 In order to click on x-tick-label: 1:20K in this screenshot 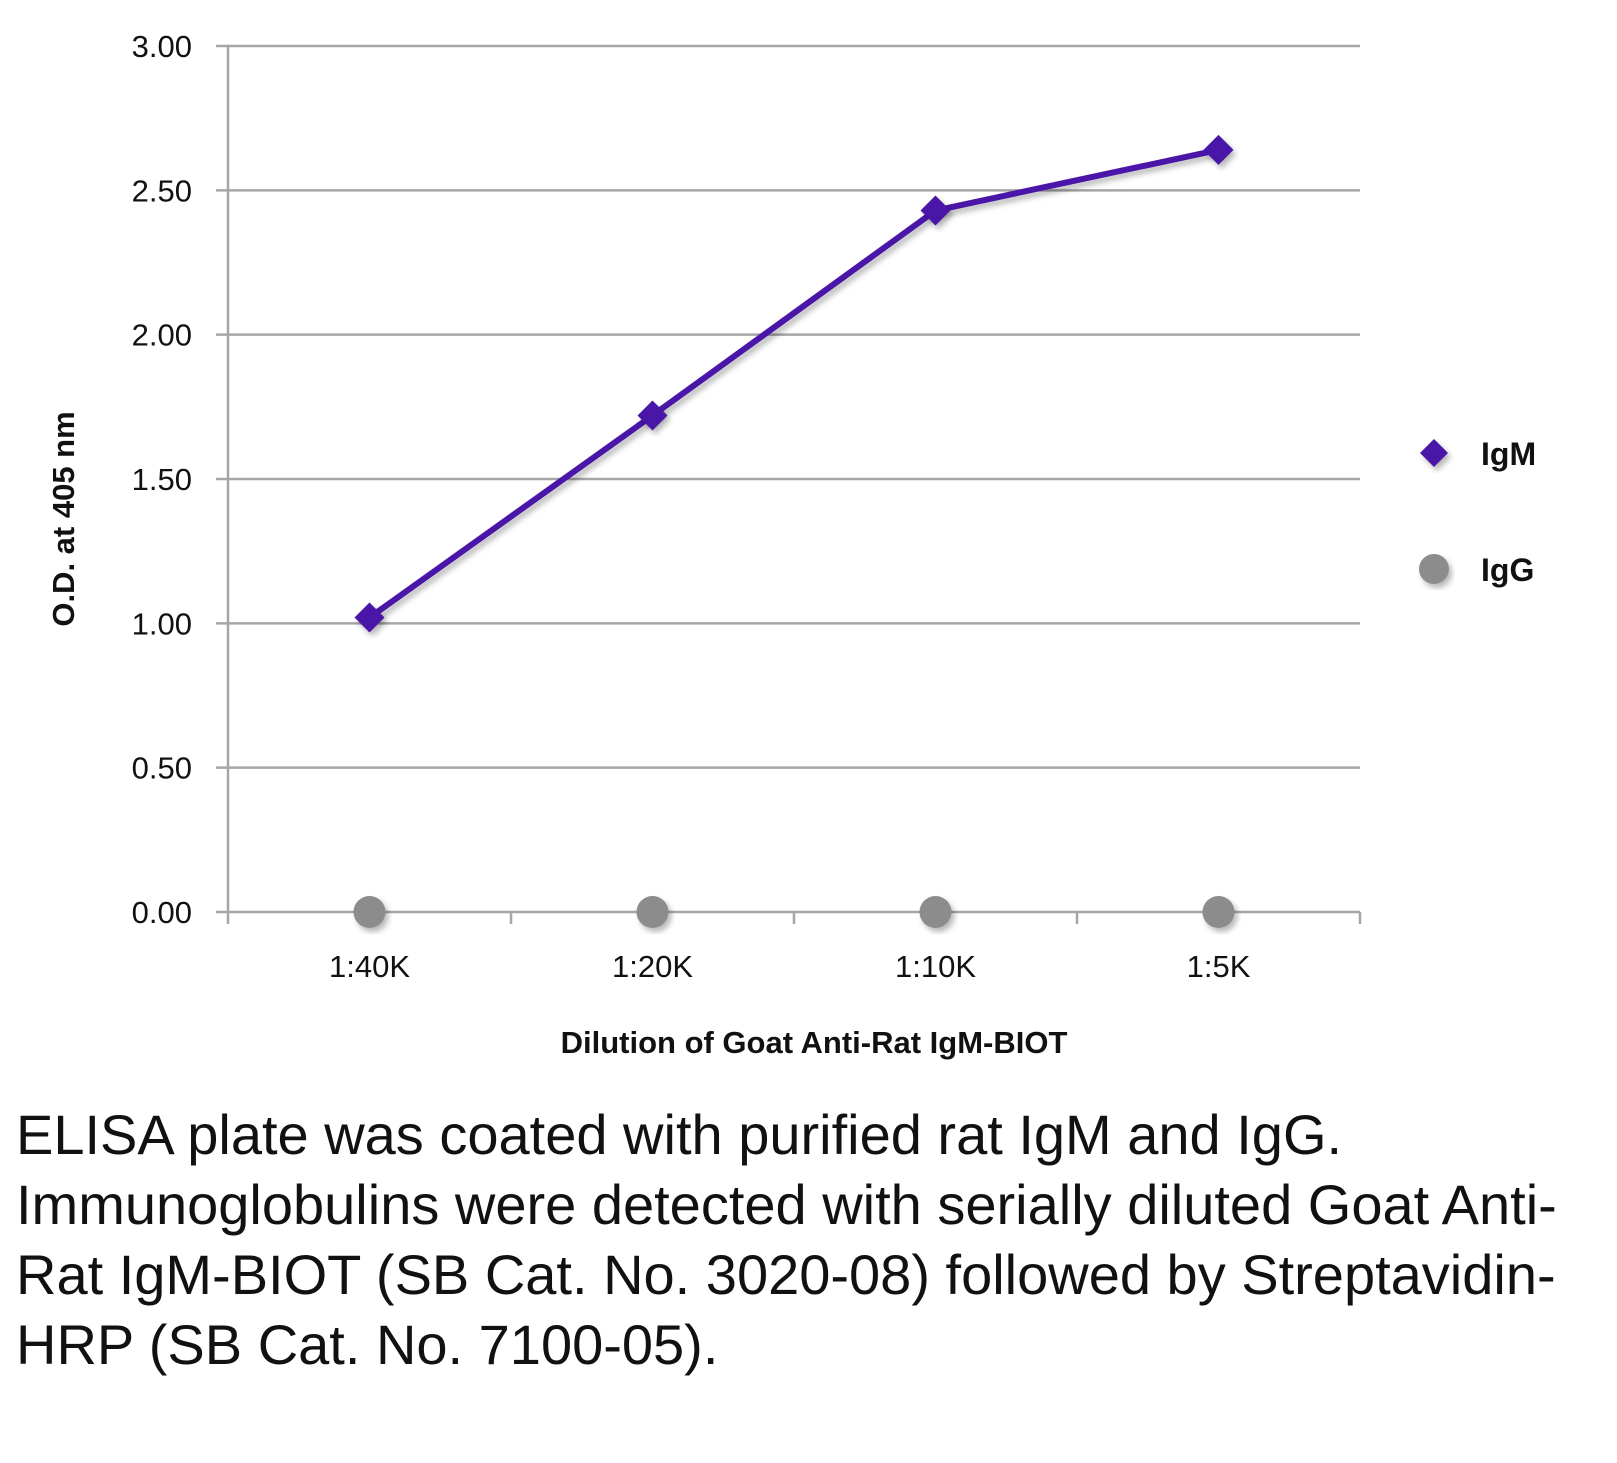, I will do `click(652, 966)`.